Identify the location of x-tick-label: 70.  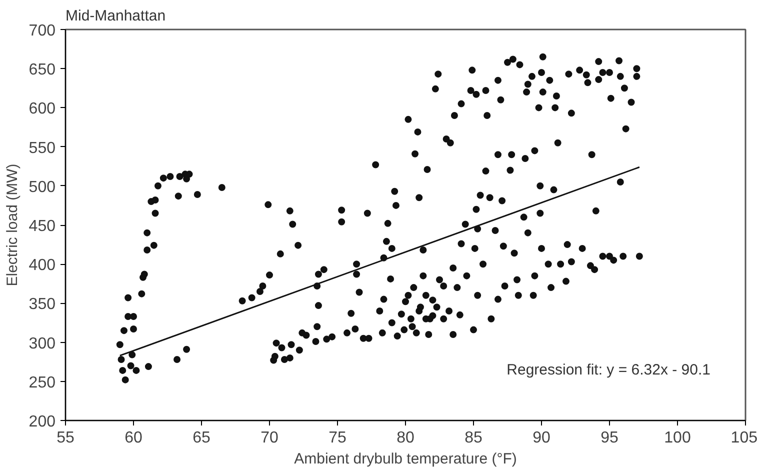
(269, 438).